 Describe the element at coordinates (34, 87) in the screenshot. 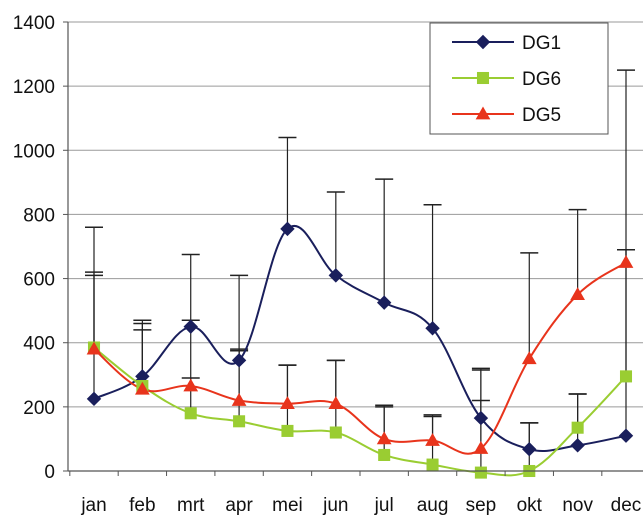

I see `y-tick-label: 1200` at that location.